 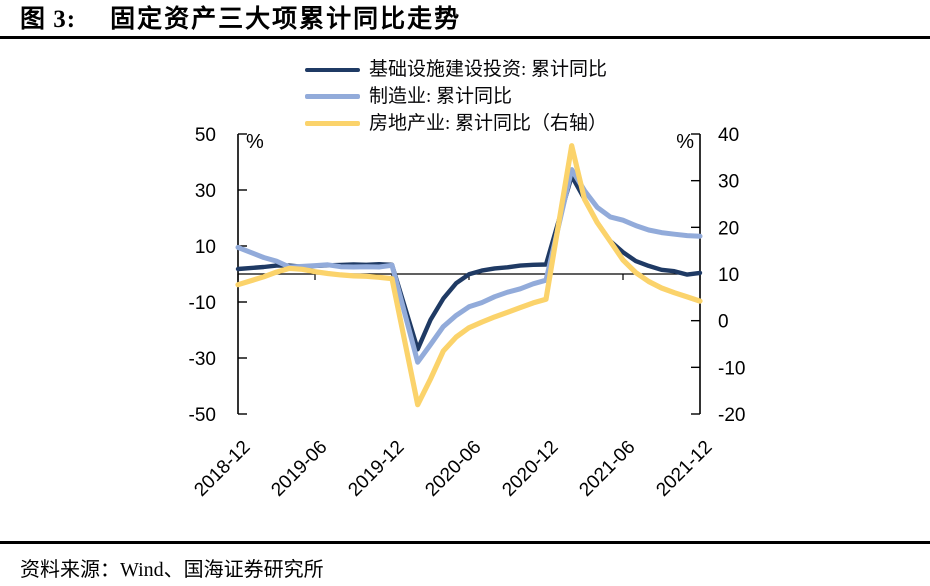 What do you see at coordinates (607, 469) in the screenshot?
I see `x-axis-tick-label: 2021-06` at bounding box center [607, 469].